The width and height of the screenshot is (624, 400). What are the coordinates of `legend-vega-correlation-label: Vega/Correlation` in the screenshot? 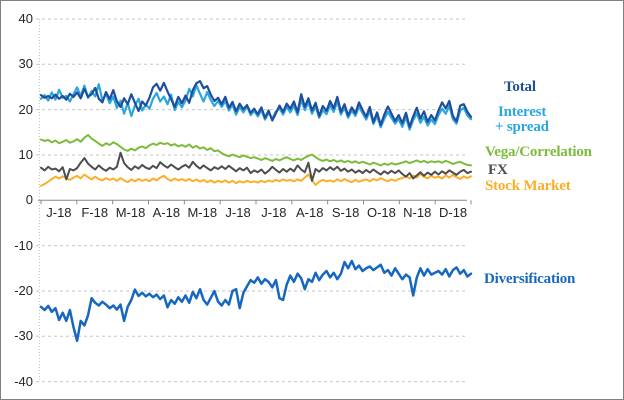 It's located at (538, 152).